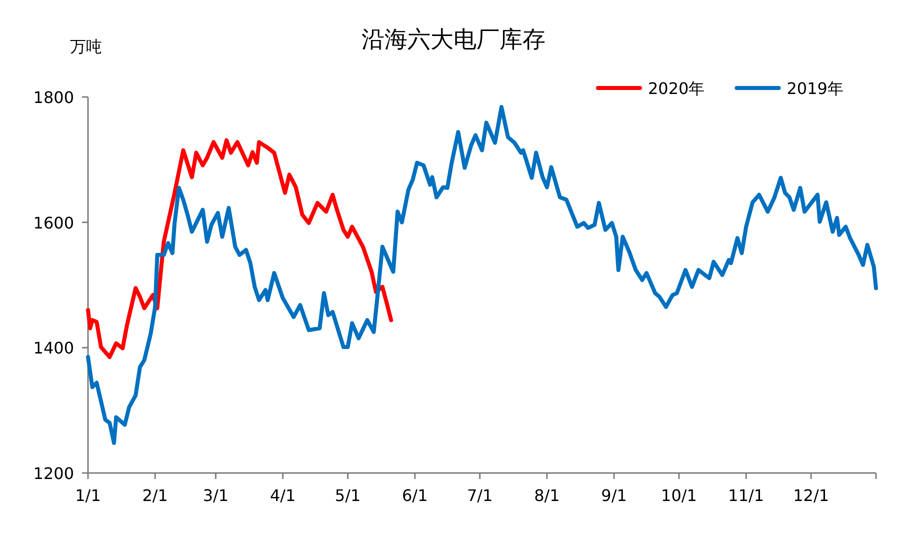  I want to click on chart-title: 沿海六大电厂库存, so click(454, 40).